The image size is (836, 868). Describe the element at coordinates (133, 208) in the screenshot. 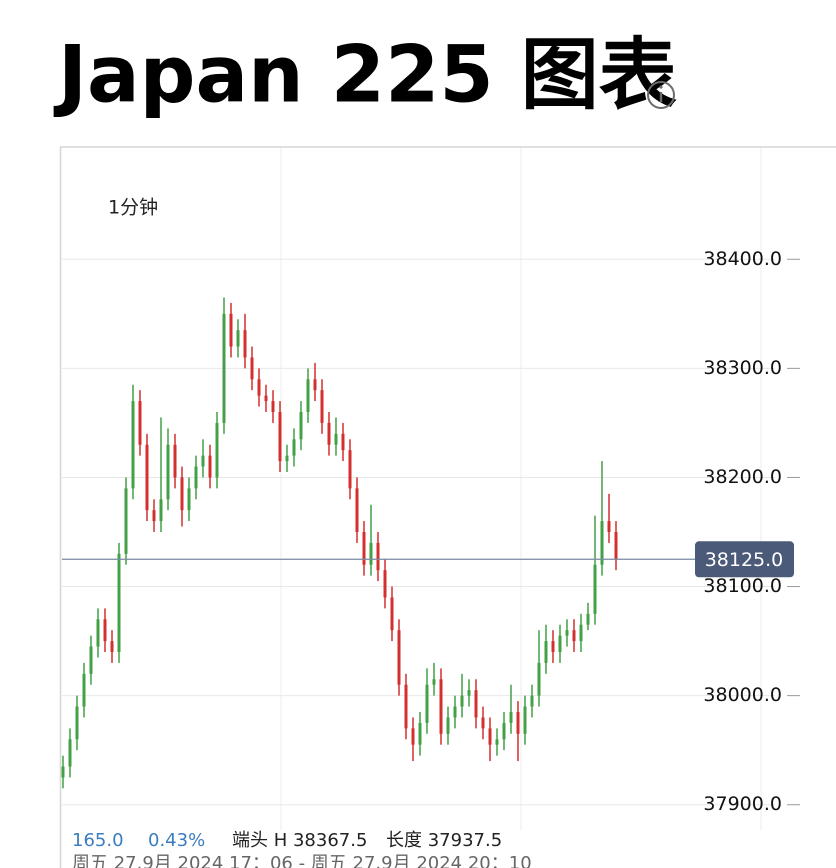

I see `interval-label: 1分钟` at that location.